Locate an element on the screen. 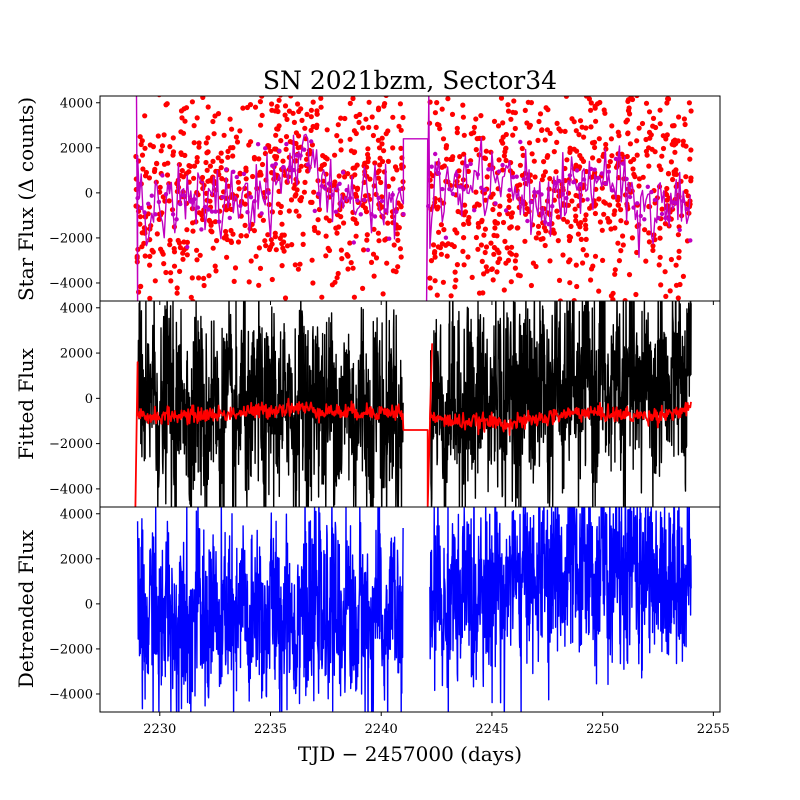 Image resolution: width=800 pixels, height=800 pixels. y-tick-label: −4000 is located at coordinates (71, 489).